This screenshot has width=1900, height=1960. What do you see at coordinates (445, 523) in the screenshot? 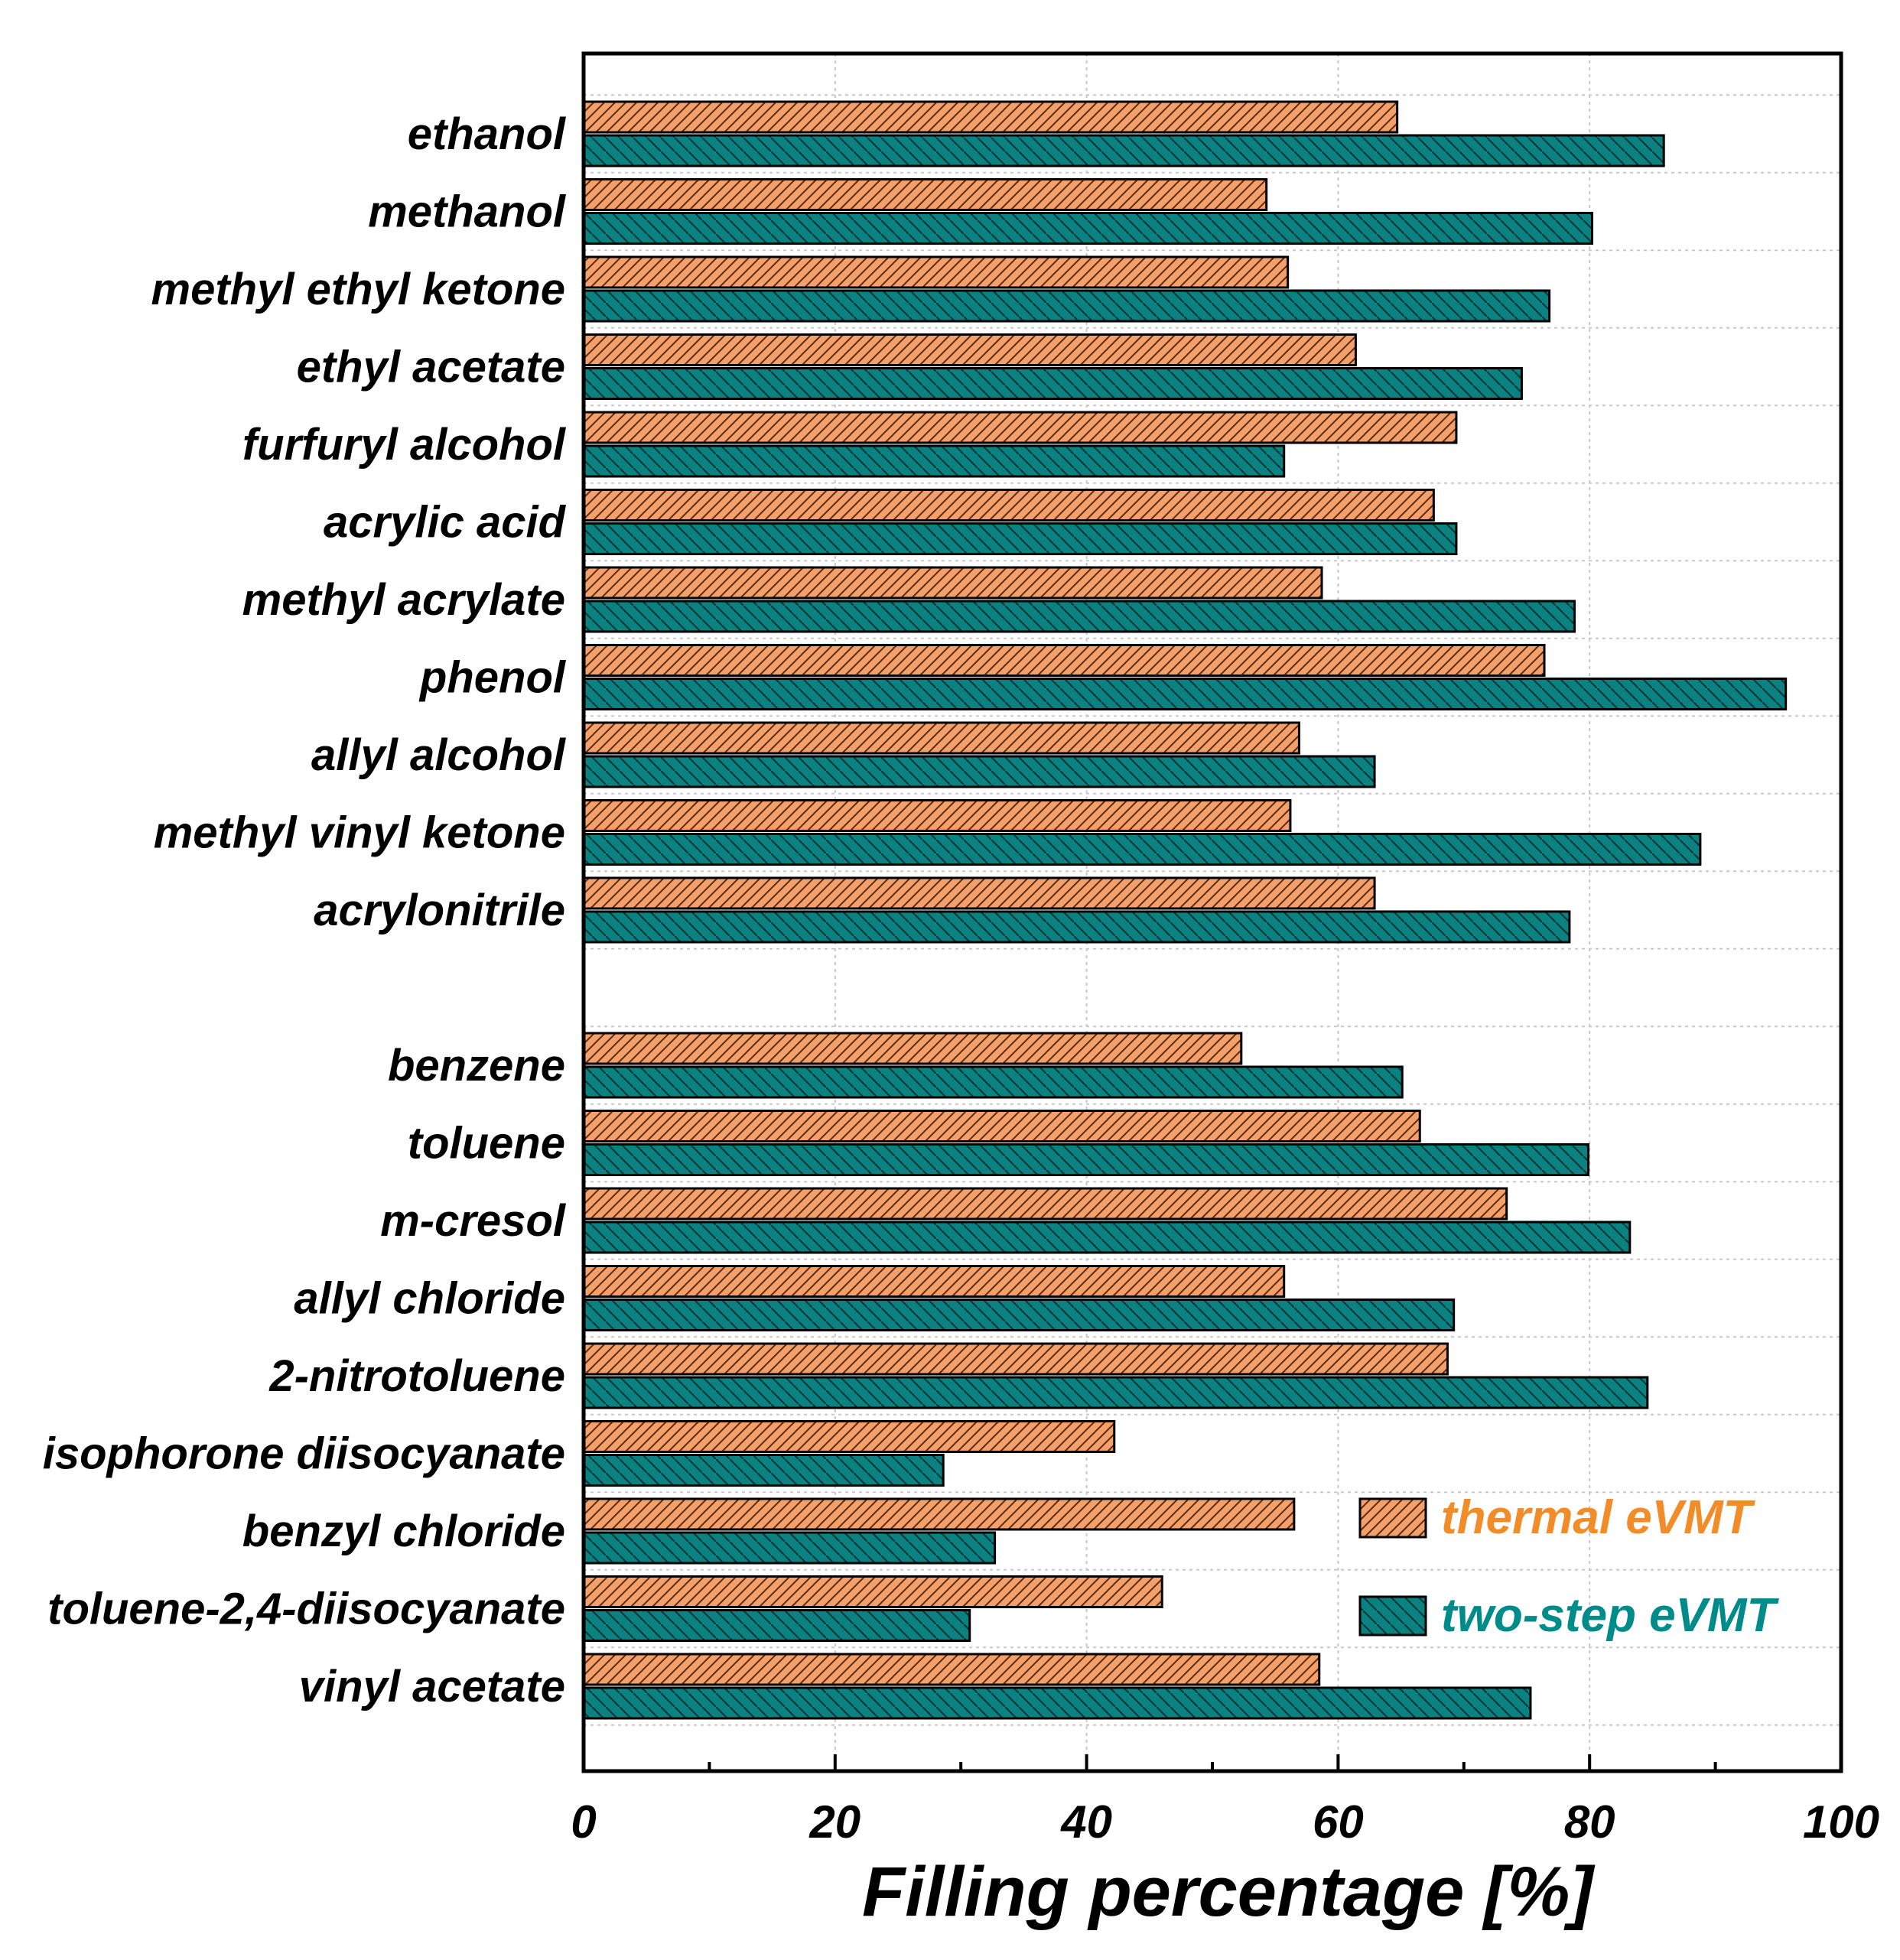
I see `category-label-acrylic-acid: acrylic acid` at bounding box center [445, 523].